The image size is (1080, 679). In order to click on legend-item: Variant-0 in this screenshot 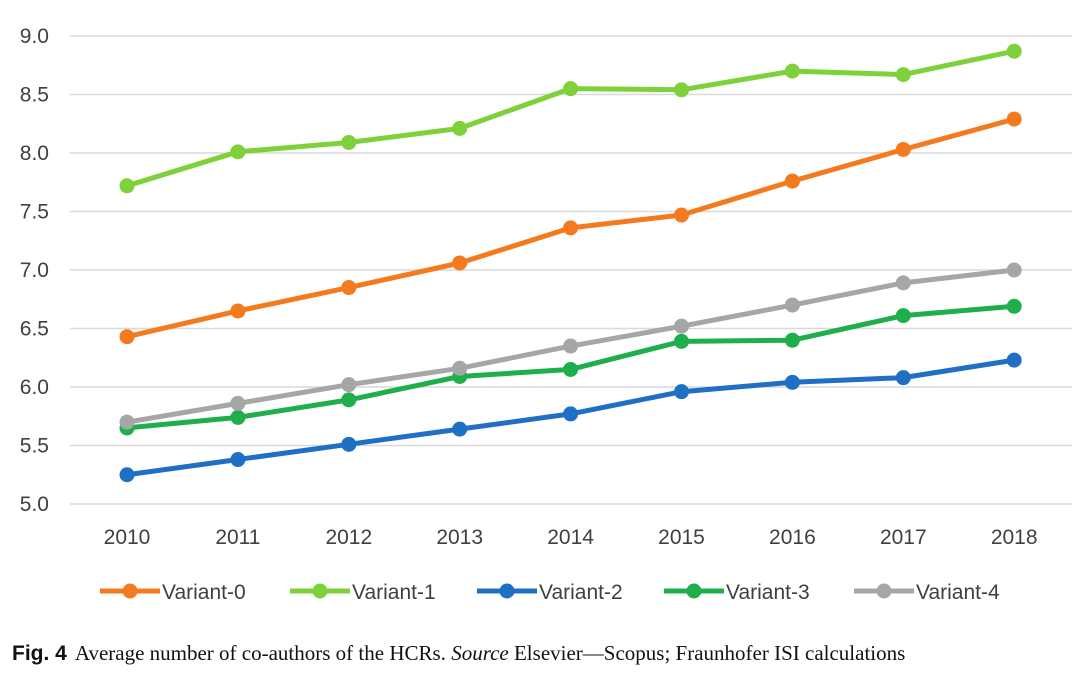, I will do `click(173, 592)`.